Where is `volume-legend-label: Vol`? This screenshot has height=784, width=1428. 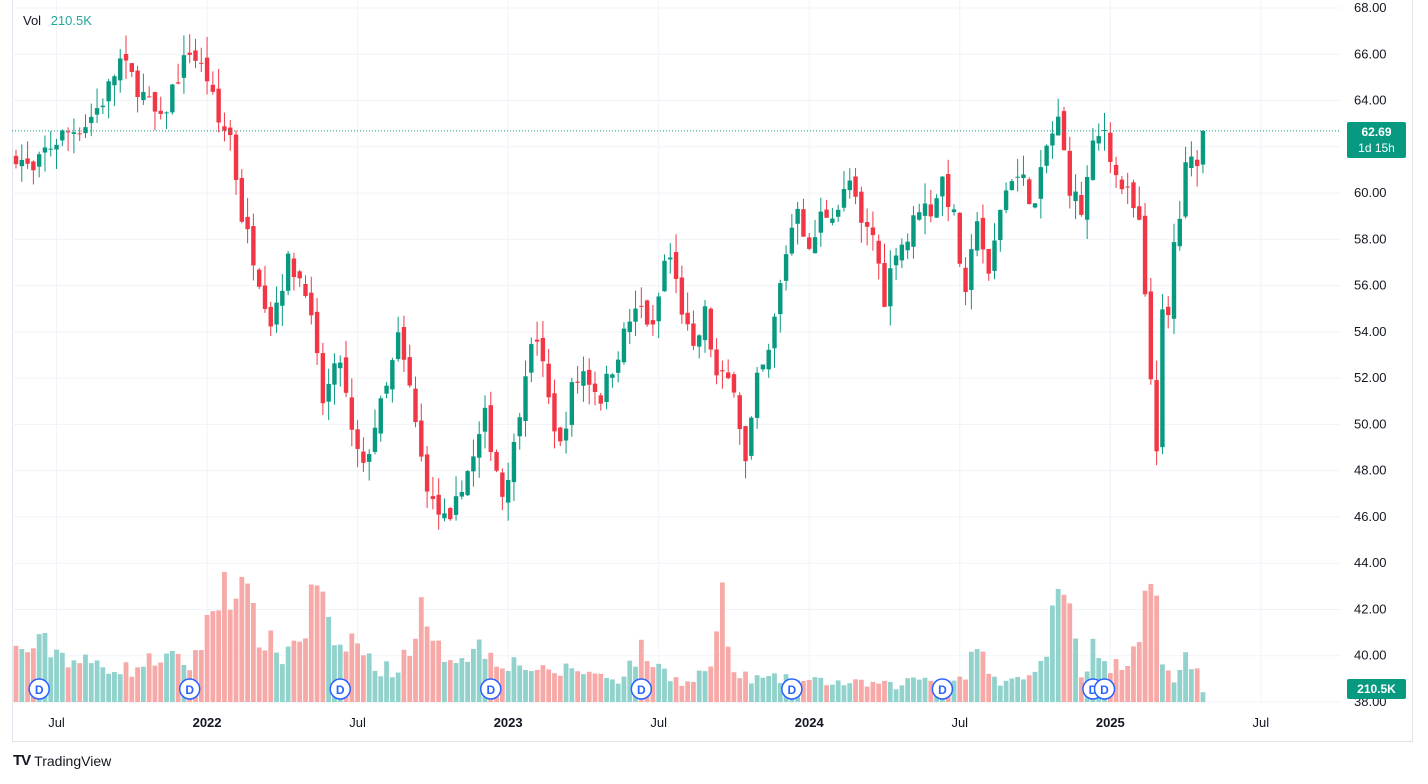
volume-legend-label: Vol is located at coordinates (32, 20).